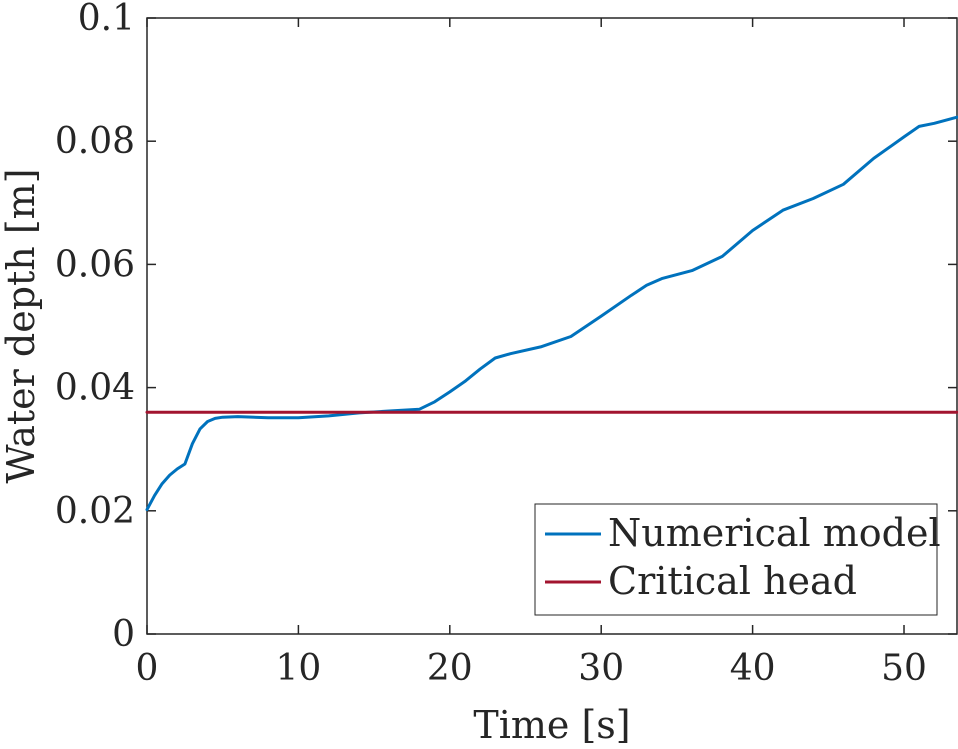 The image size is (958, 749). Describe the element at coordinates (732, 581) in the screenshot. I see `legend-label-critical-head: Critical head` at that location.